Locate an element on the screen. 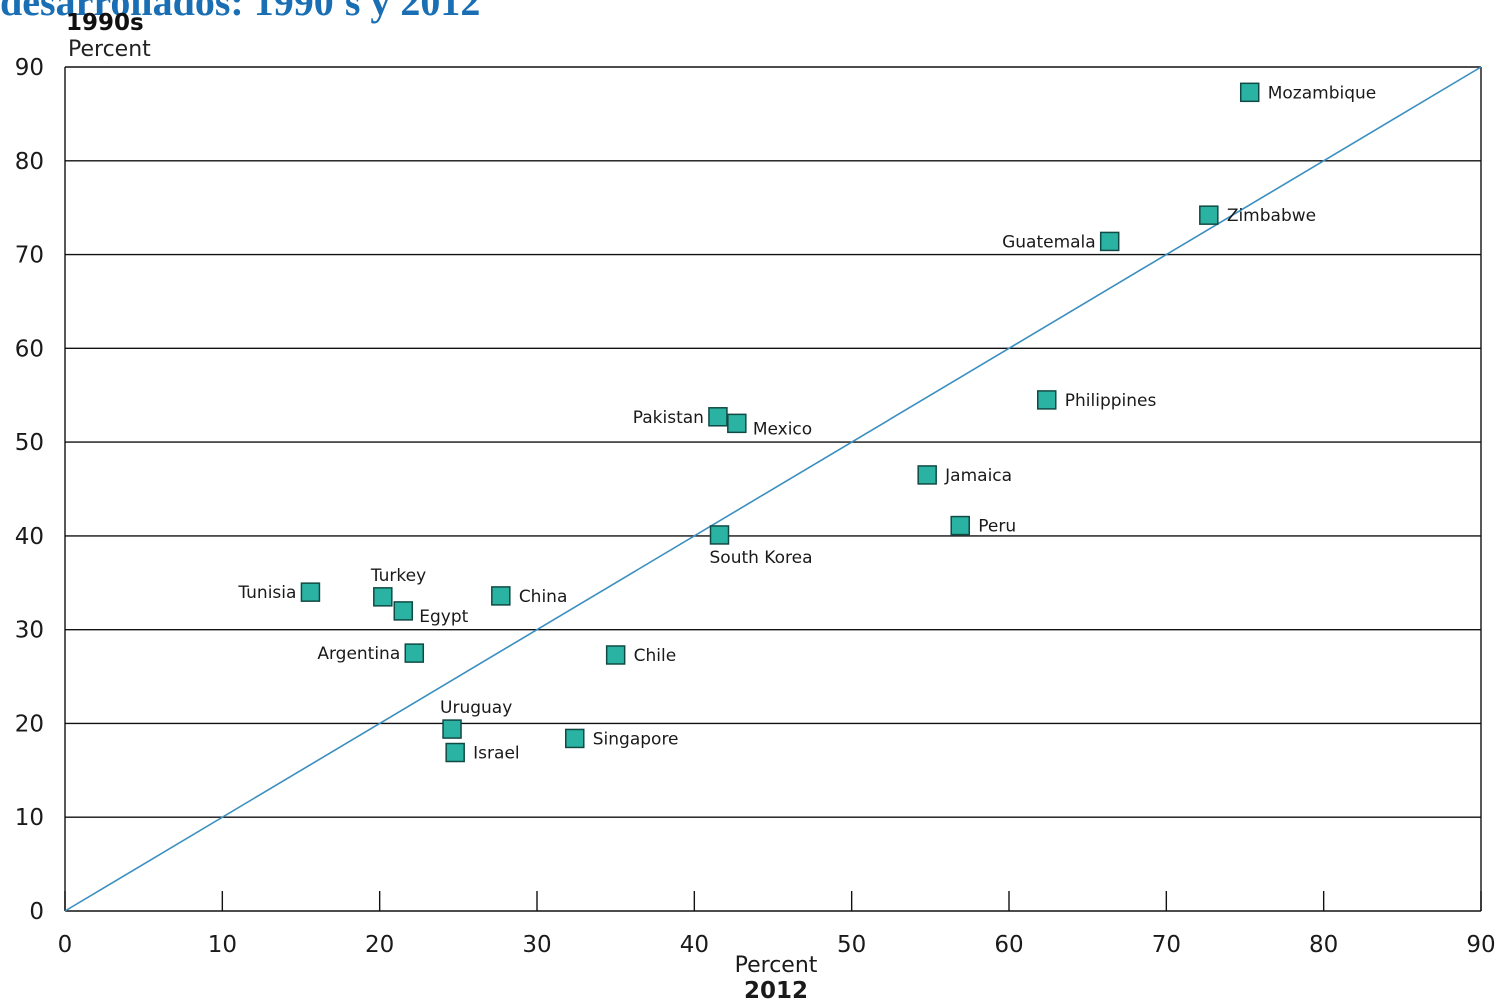 This screenshot has height=1001, width=1499. y-axis-label: Percent is located at coordinates (109, 49).